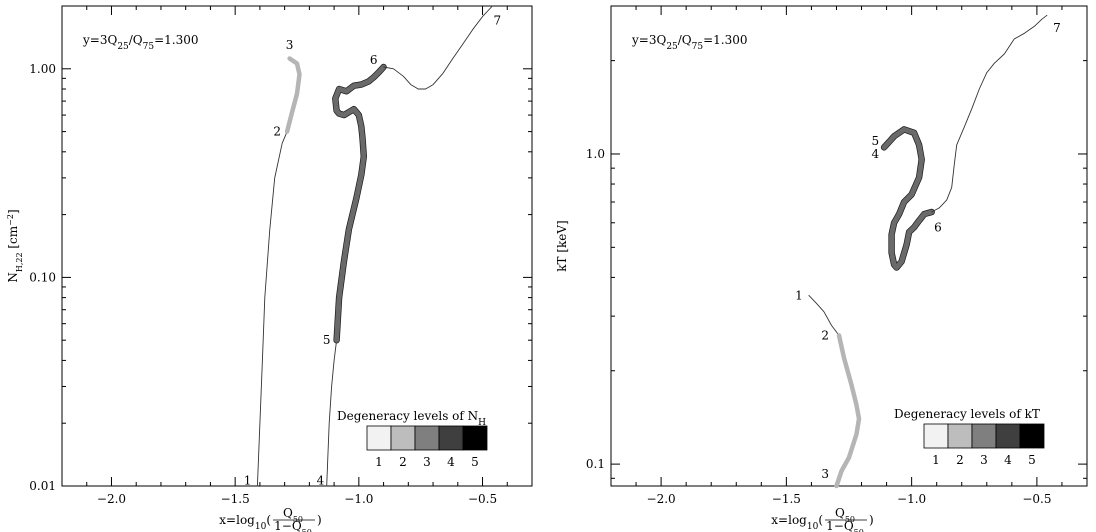 This screenshot has height=532, width=1096. What do you see at coordinates (42, 486) in the screenshot?
I see `y-tick-label: 0.01` at bounding box center [42, 486].